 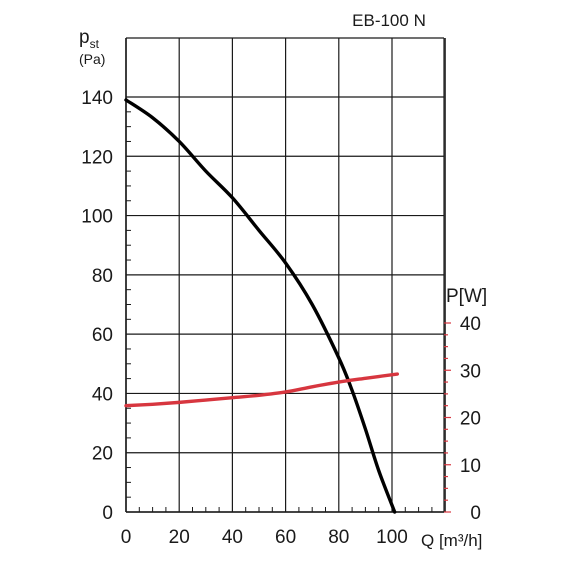 What do you see at coordinates (92, 59) in the screenshot?
I see `y-axis-unit: (Pa)` at bounding box center [92, 59].